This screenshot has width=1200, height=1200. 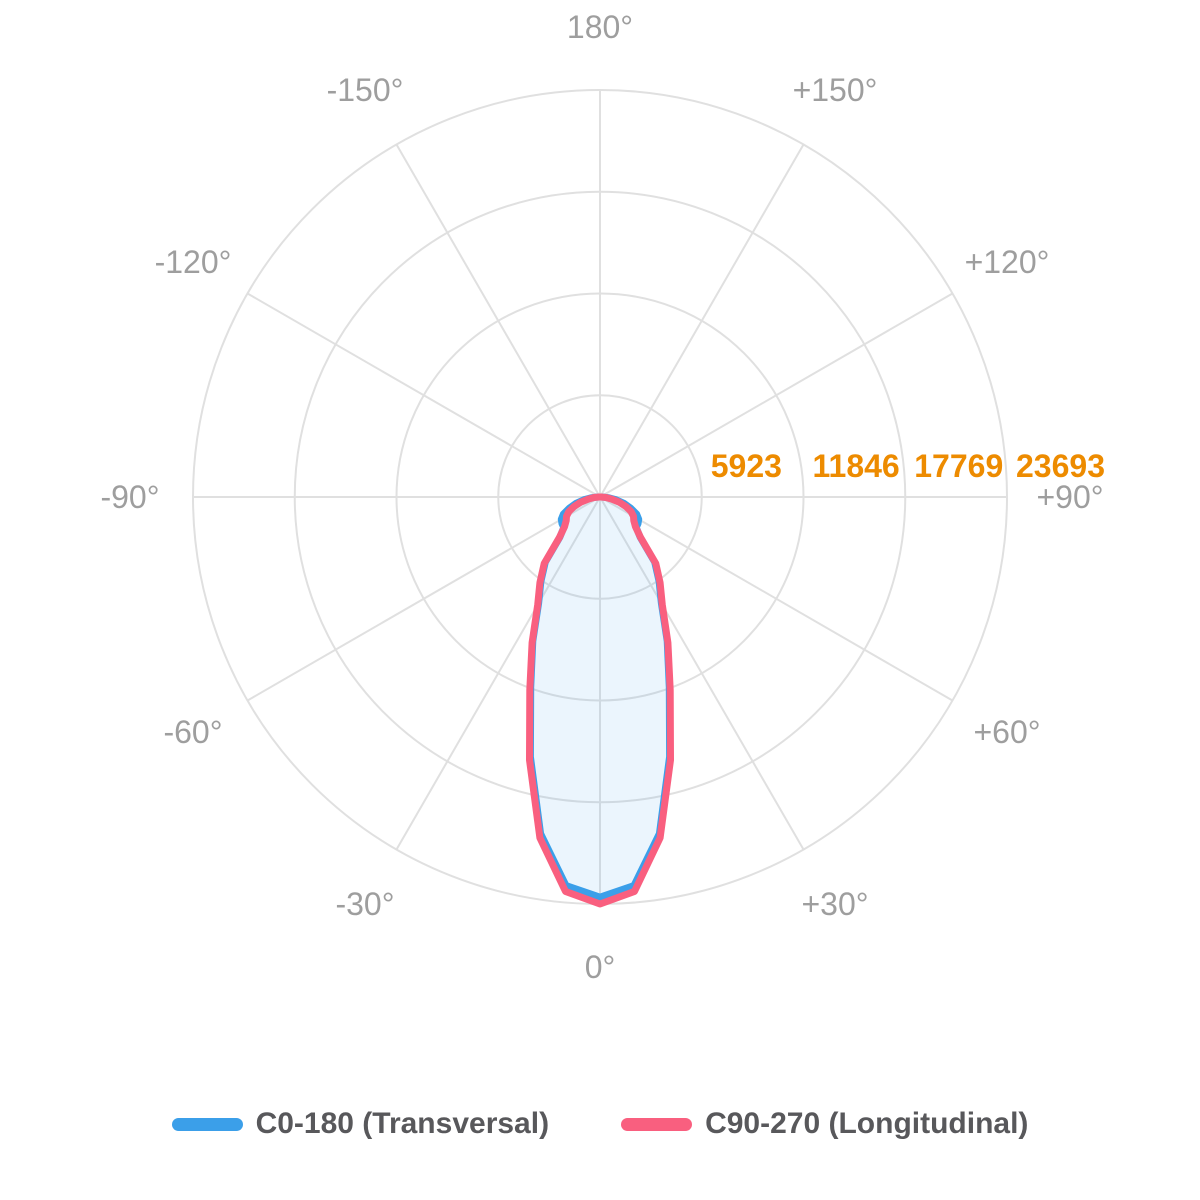 I want to click on radial-tick-label: 11846, so click(x=856, y=466).